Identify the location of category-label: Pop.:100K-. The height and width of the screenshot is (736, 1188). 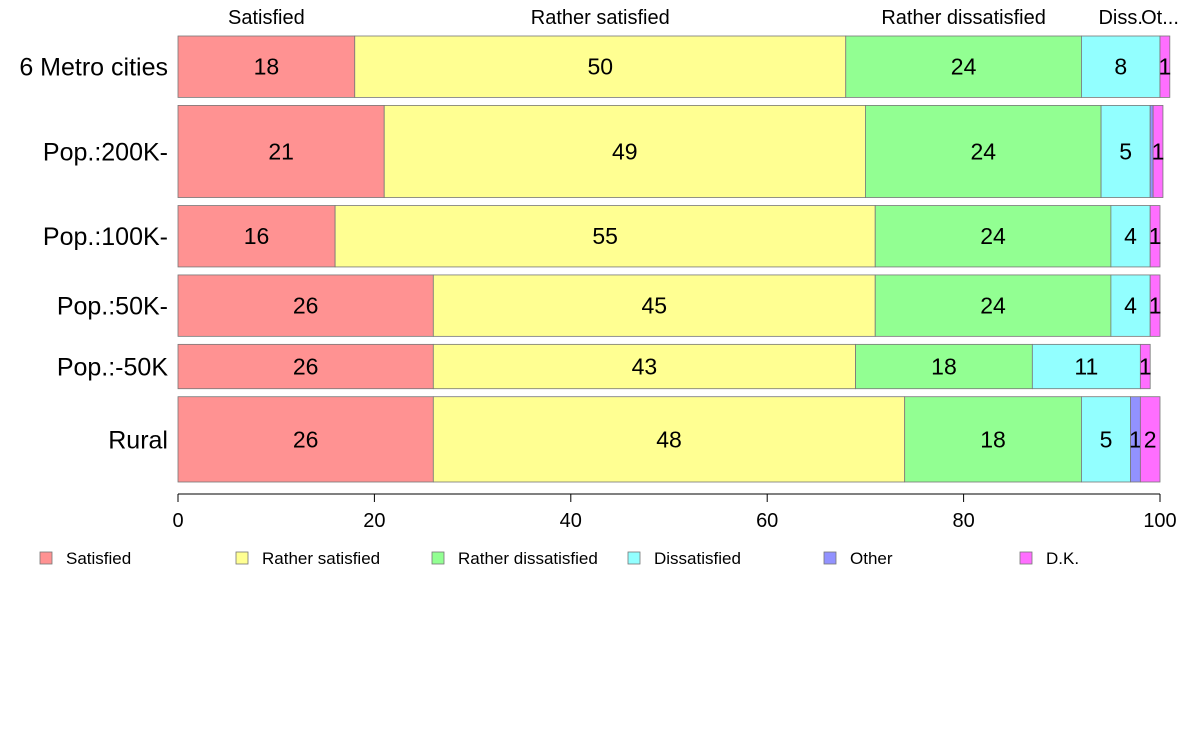
(105, 237).